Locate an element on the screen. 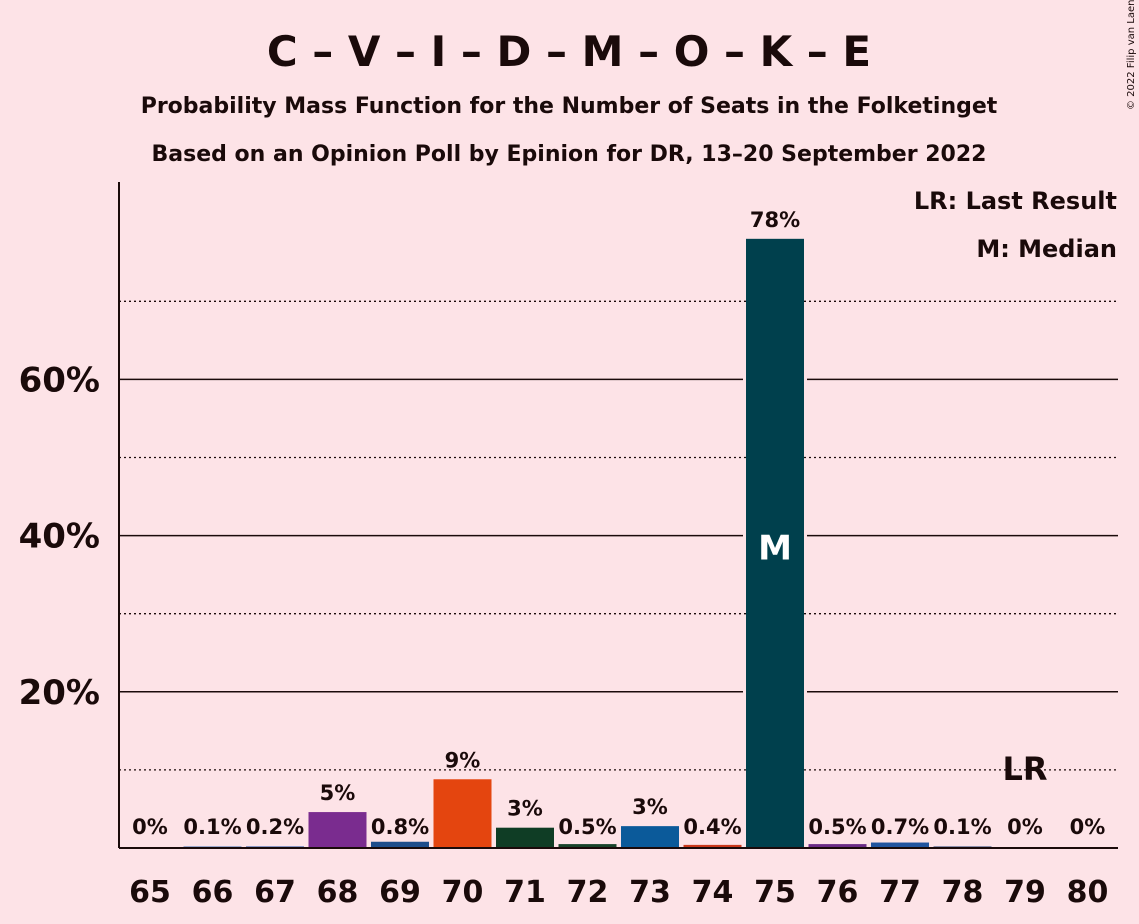  data-label-65: 0% is located at coordinates (150, 827).